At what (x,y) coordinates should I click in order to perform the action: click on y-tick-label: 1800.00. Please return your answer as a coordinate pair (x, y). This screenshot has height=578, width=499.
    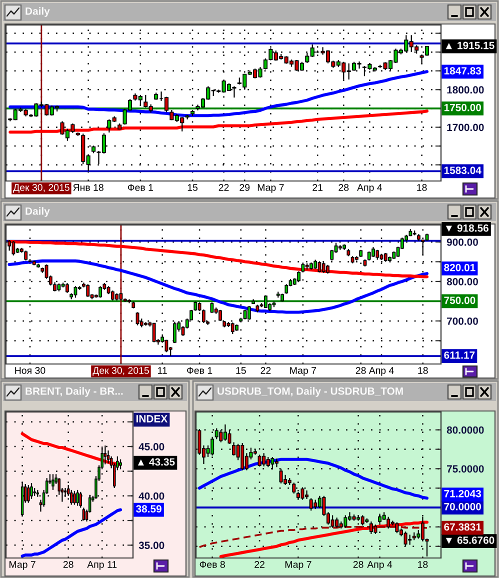
    Looking at the image, I should click on (465, 90).